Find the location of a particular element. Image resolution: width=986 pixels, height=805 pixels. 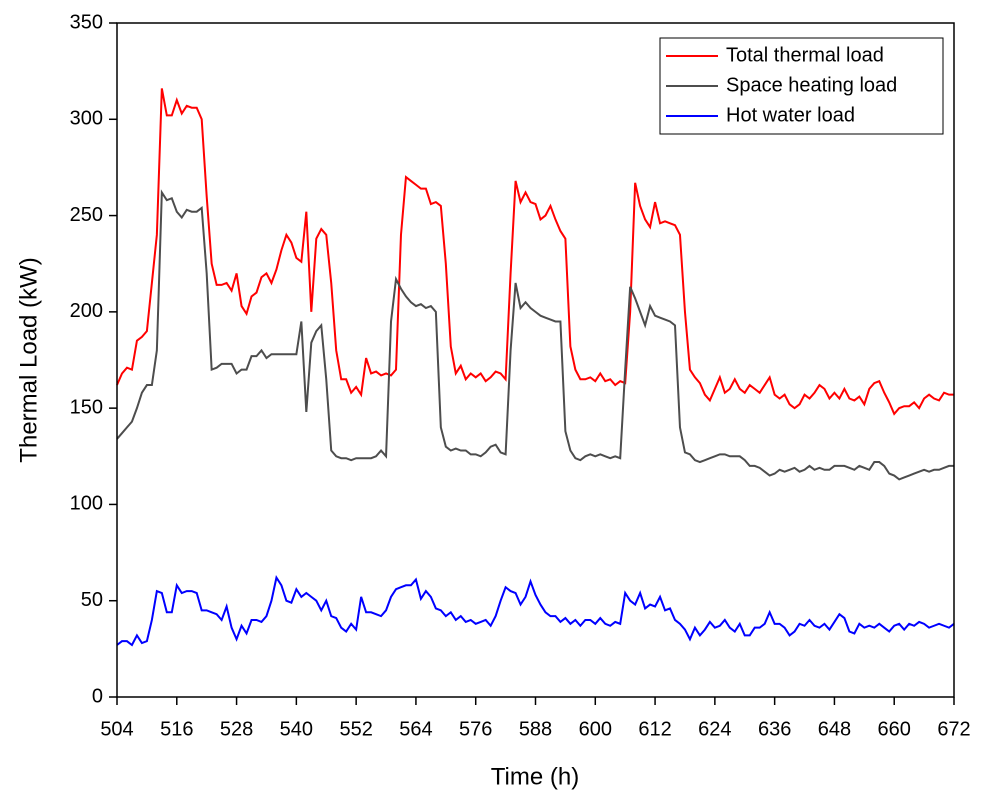

legend-label: Total thermal load is located at coordinates (805, 55).